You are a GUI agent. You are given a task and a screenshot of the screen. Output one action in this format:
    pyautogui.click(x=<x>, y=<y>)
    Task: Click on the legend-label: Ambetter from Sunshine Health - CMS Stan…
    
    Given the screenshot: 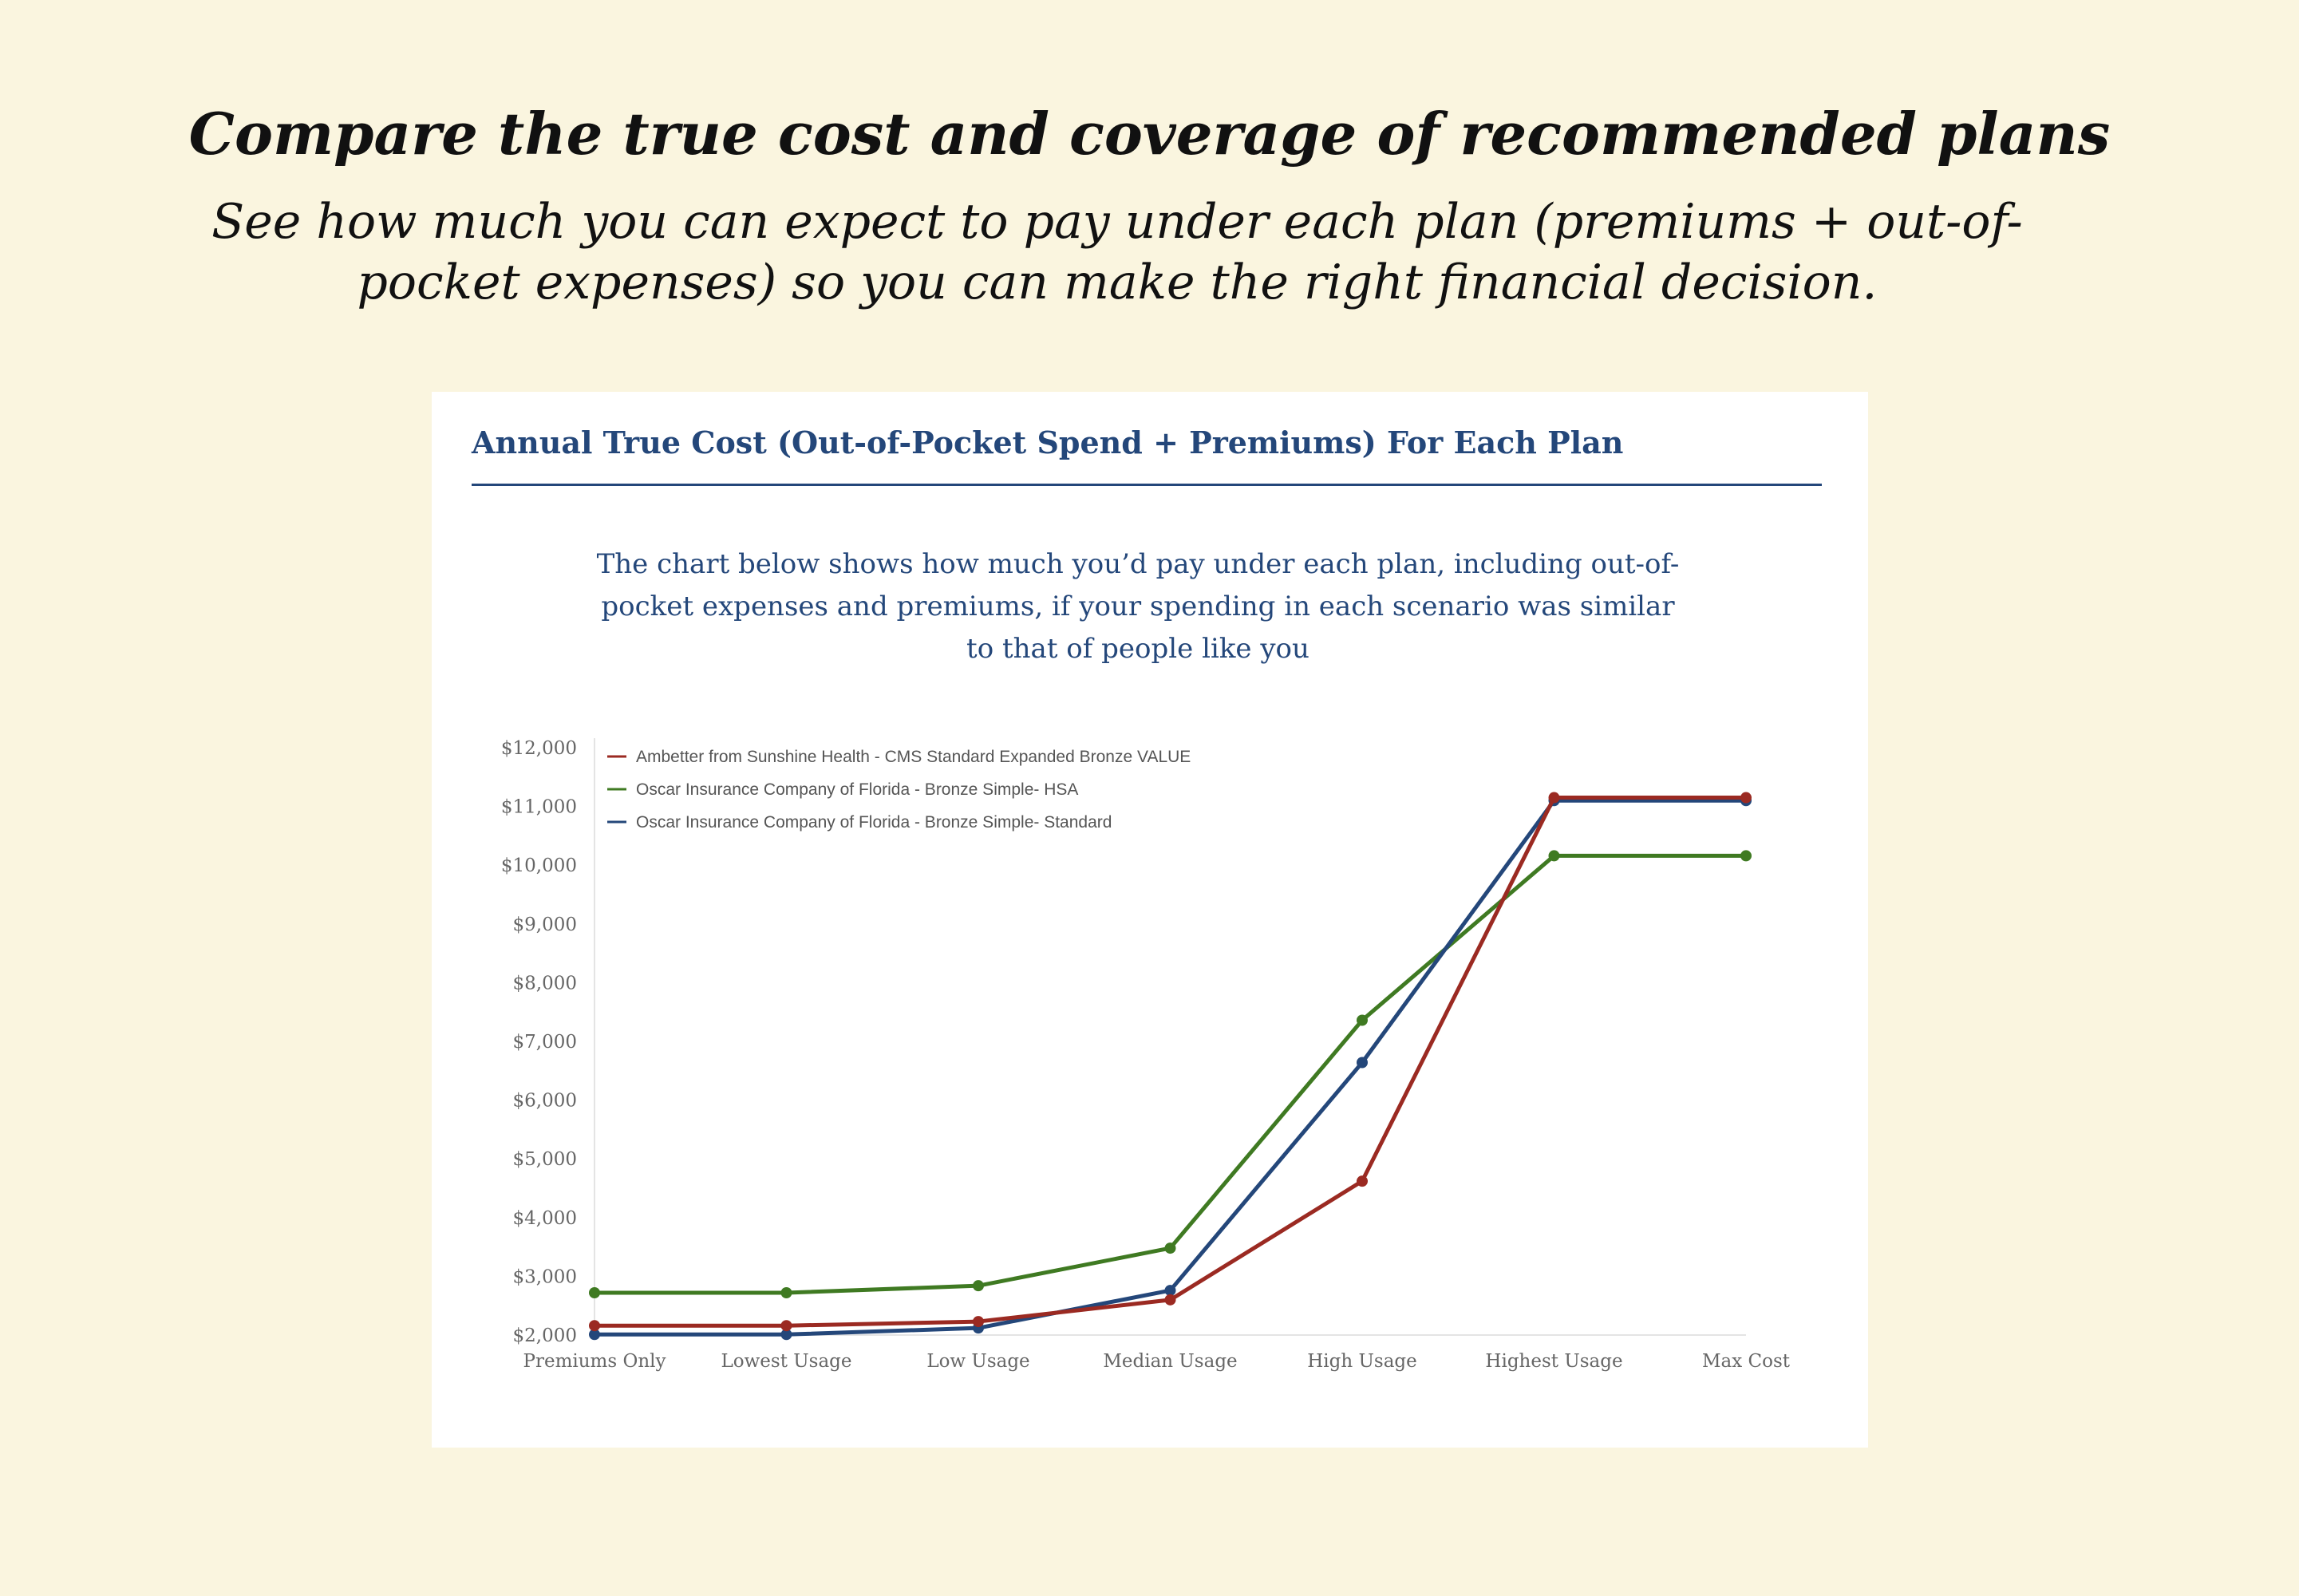 What is the action you would take?
    pyautogui.click(x=913, y=757)
    